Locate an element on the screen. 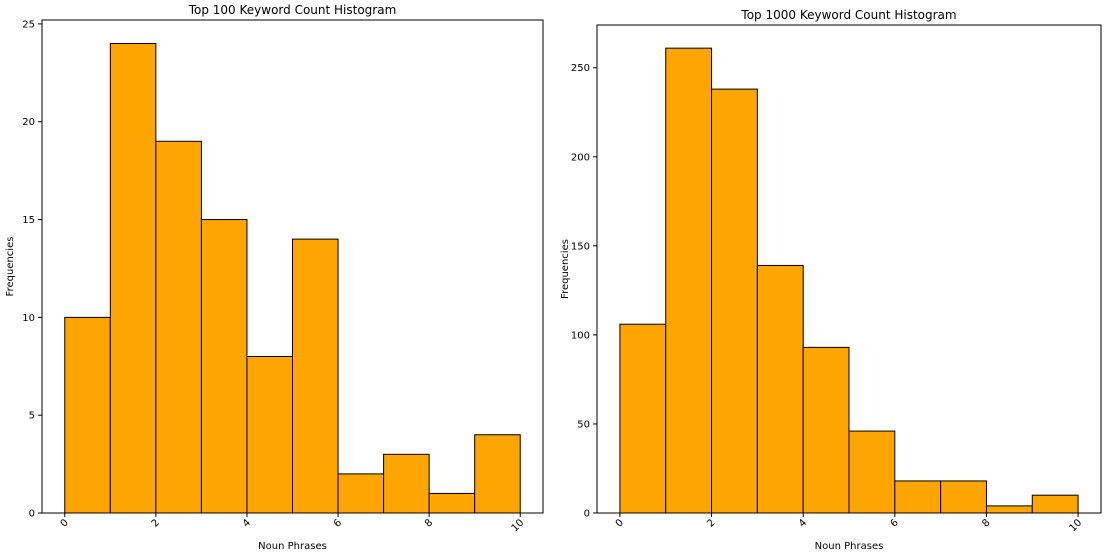 This screenshot has width=1112, height=556. y-tick-label: 100 is located at coordinates (580, 335).